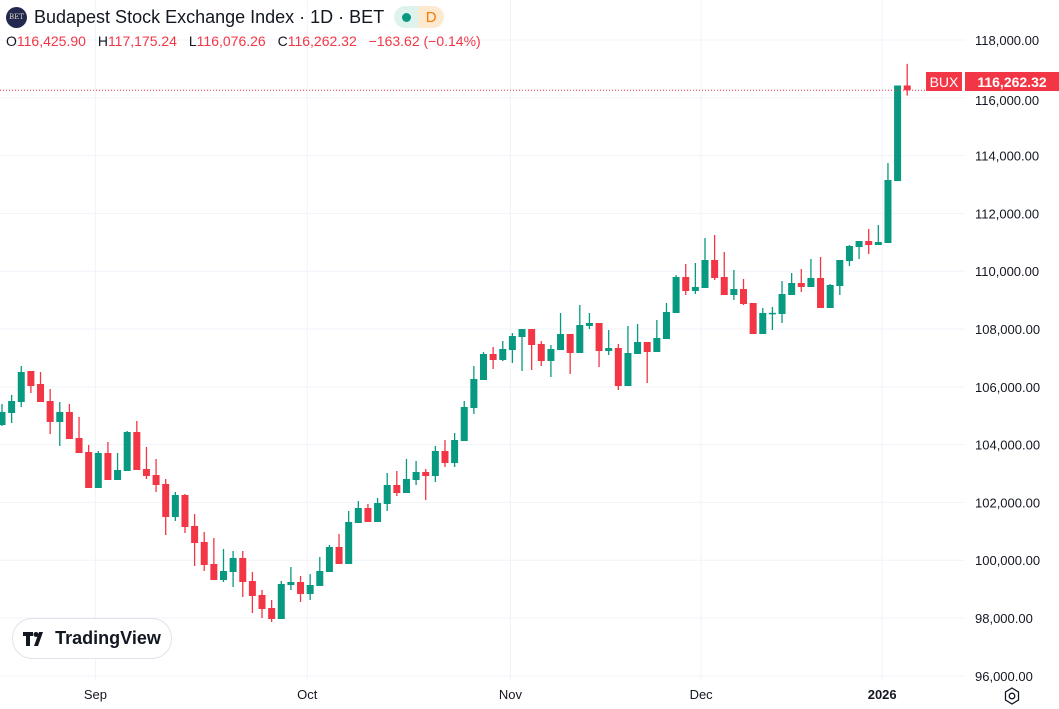 This screenshot has height=709, width=1059. I want to click on symbol-title: Budapest Stock Exchange Index · 1D · BET, so click(209, 16).